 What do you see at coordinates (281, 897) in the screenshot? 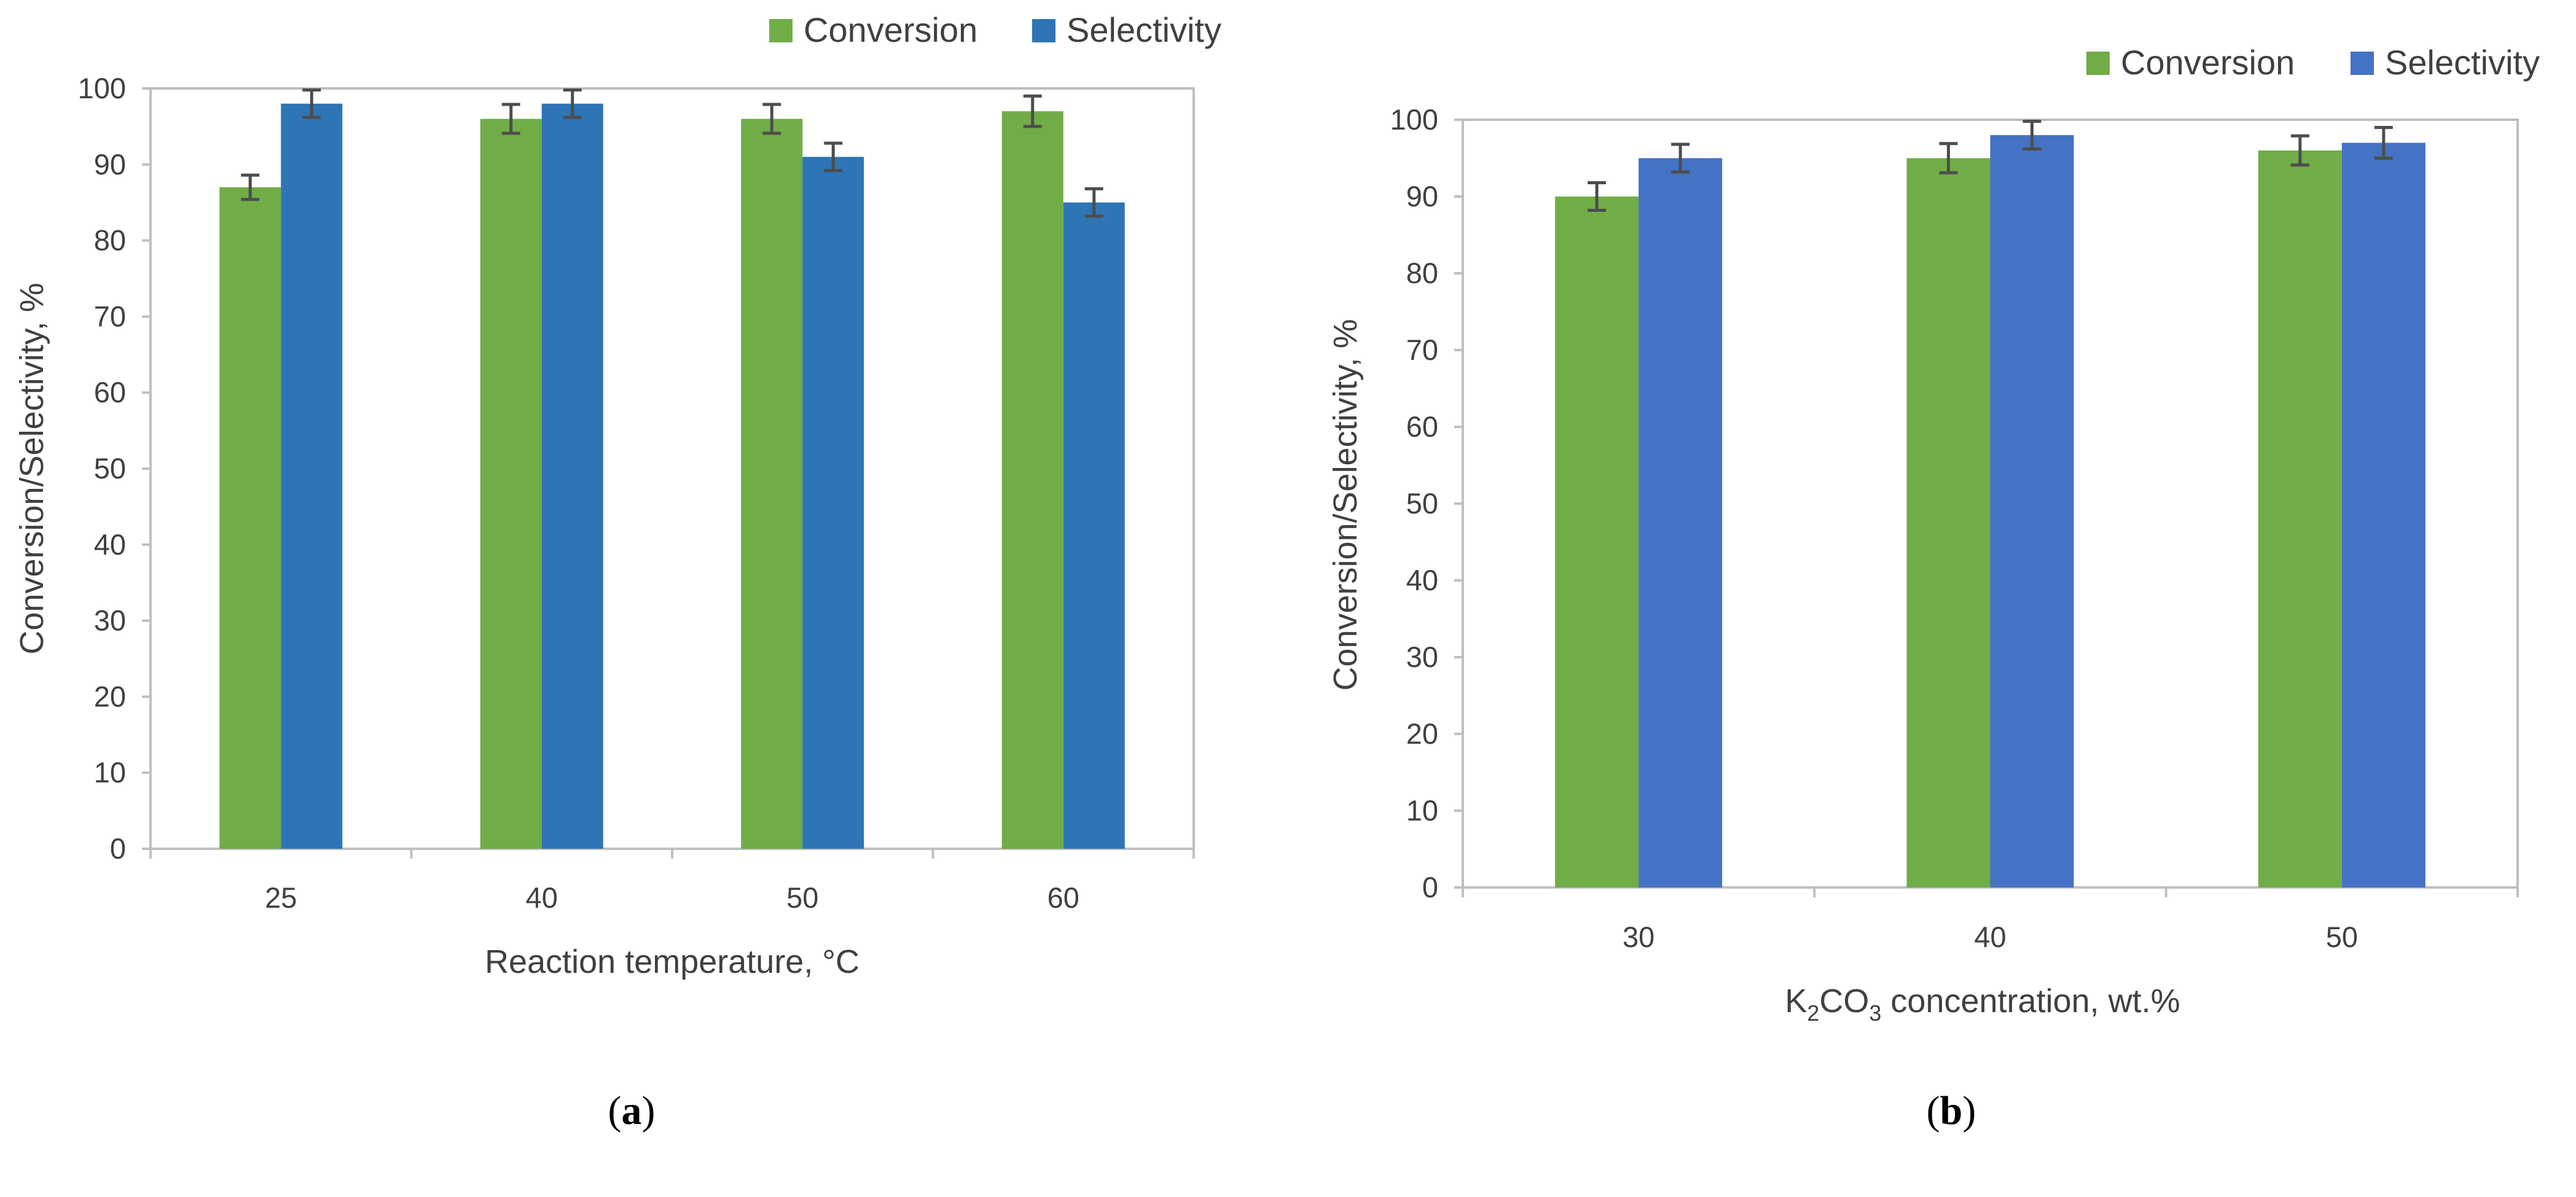
I see `x-tick-label: 25` at bounding box center [281, 897].